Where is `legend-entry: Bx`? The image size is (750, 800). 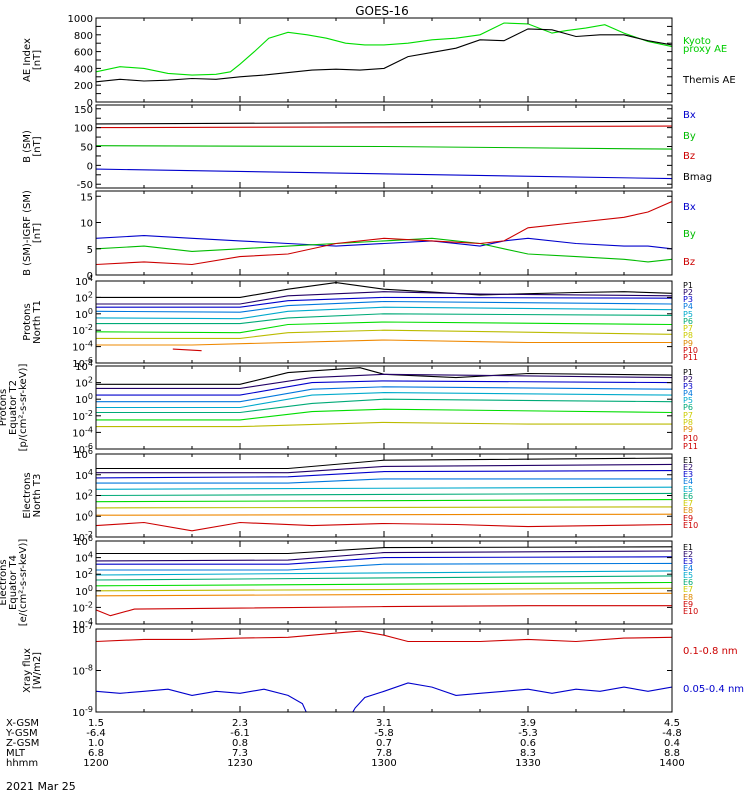 legend-entry: Bx is located at coordinates (689, 115).